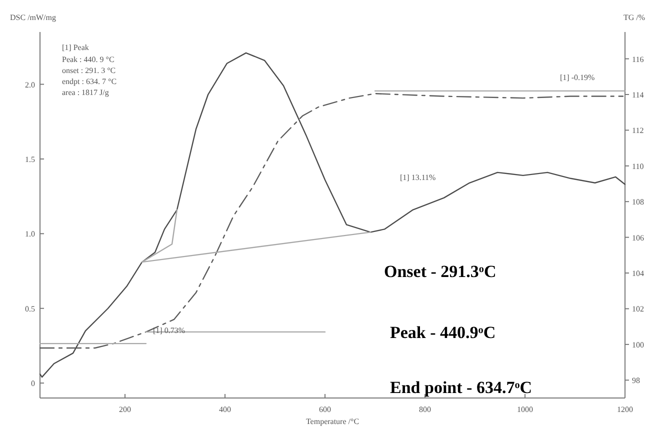 Image resolution: width=667 pixels, height=427 pixels. I want to click on y-axis-title: DSC /mW/mg, so click(33, 17).